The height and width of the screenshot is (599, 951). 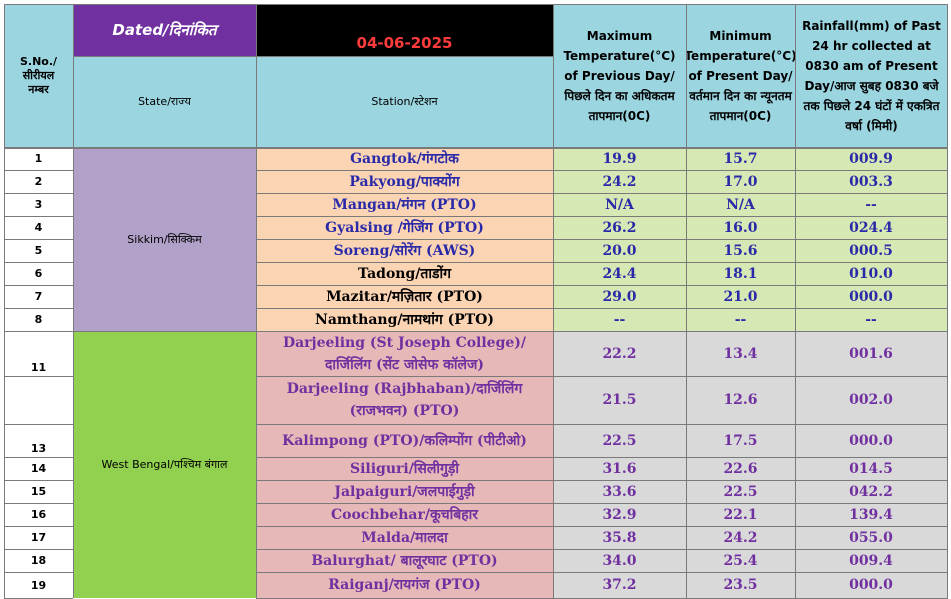 What do you see at coordinates (740, 296) in the screenshot?
I see `row-min-temp: 21.0` at bounding box center [740, 296].